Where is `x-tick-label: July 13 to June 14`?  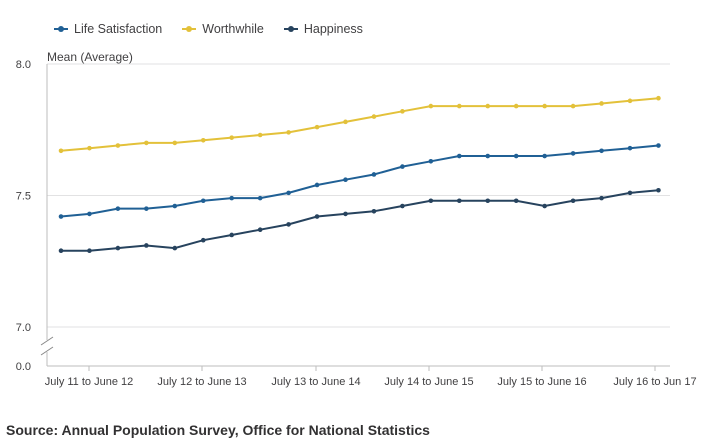
x-tick-label: July 13 to June 14 is located at coordinates (315, 382).